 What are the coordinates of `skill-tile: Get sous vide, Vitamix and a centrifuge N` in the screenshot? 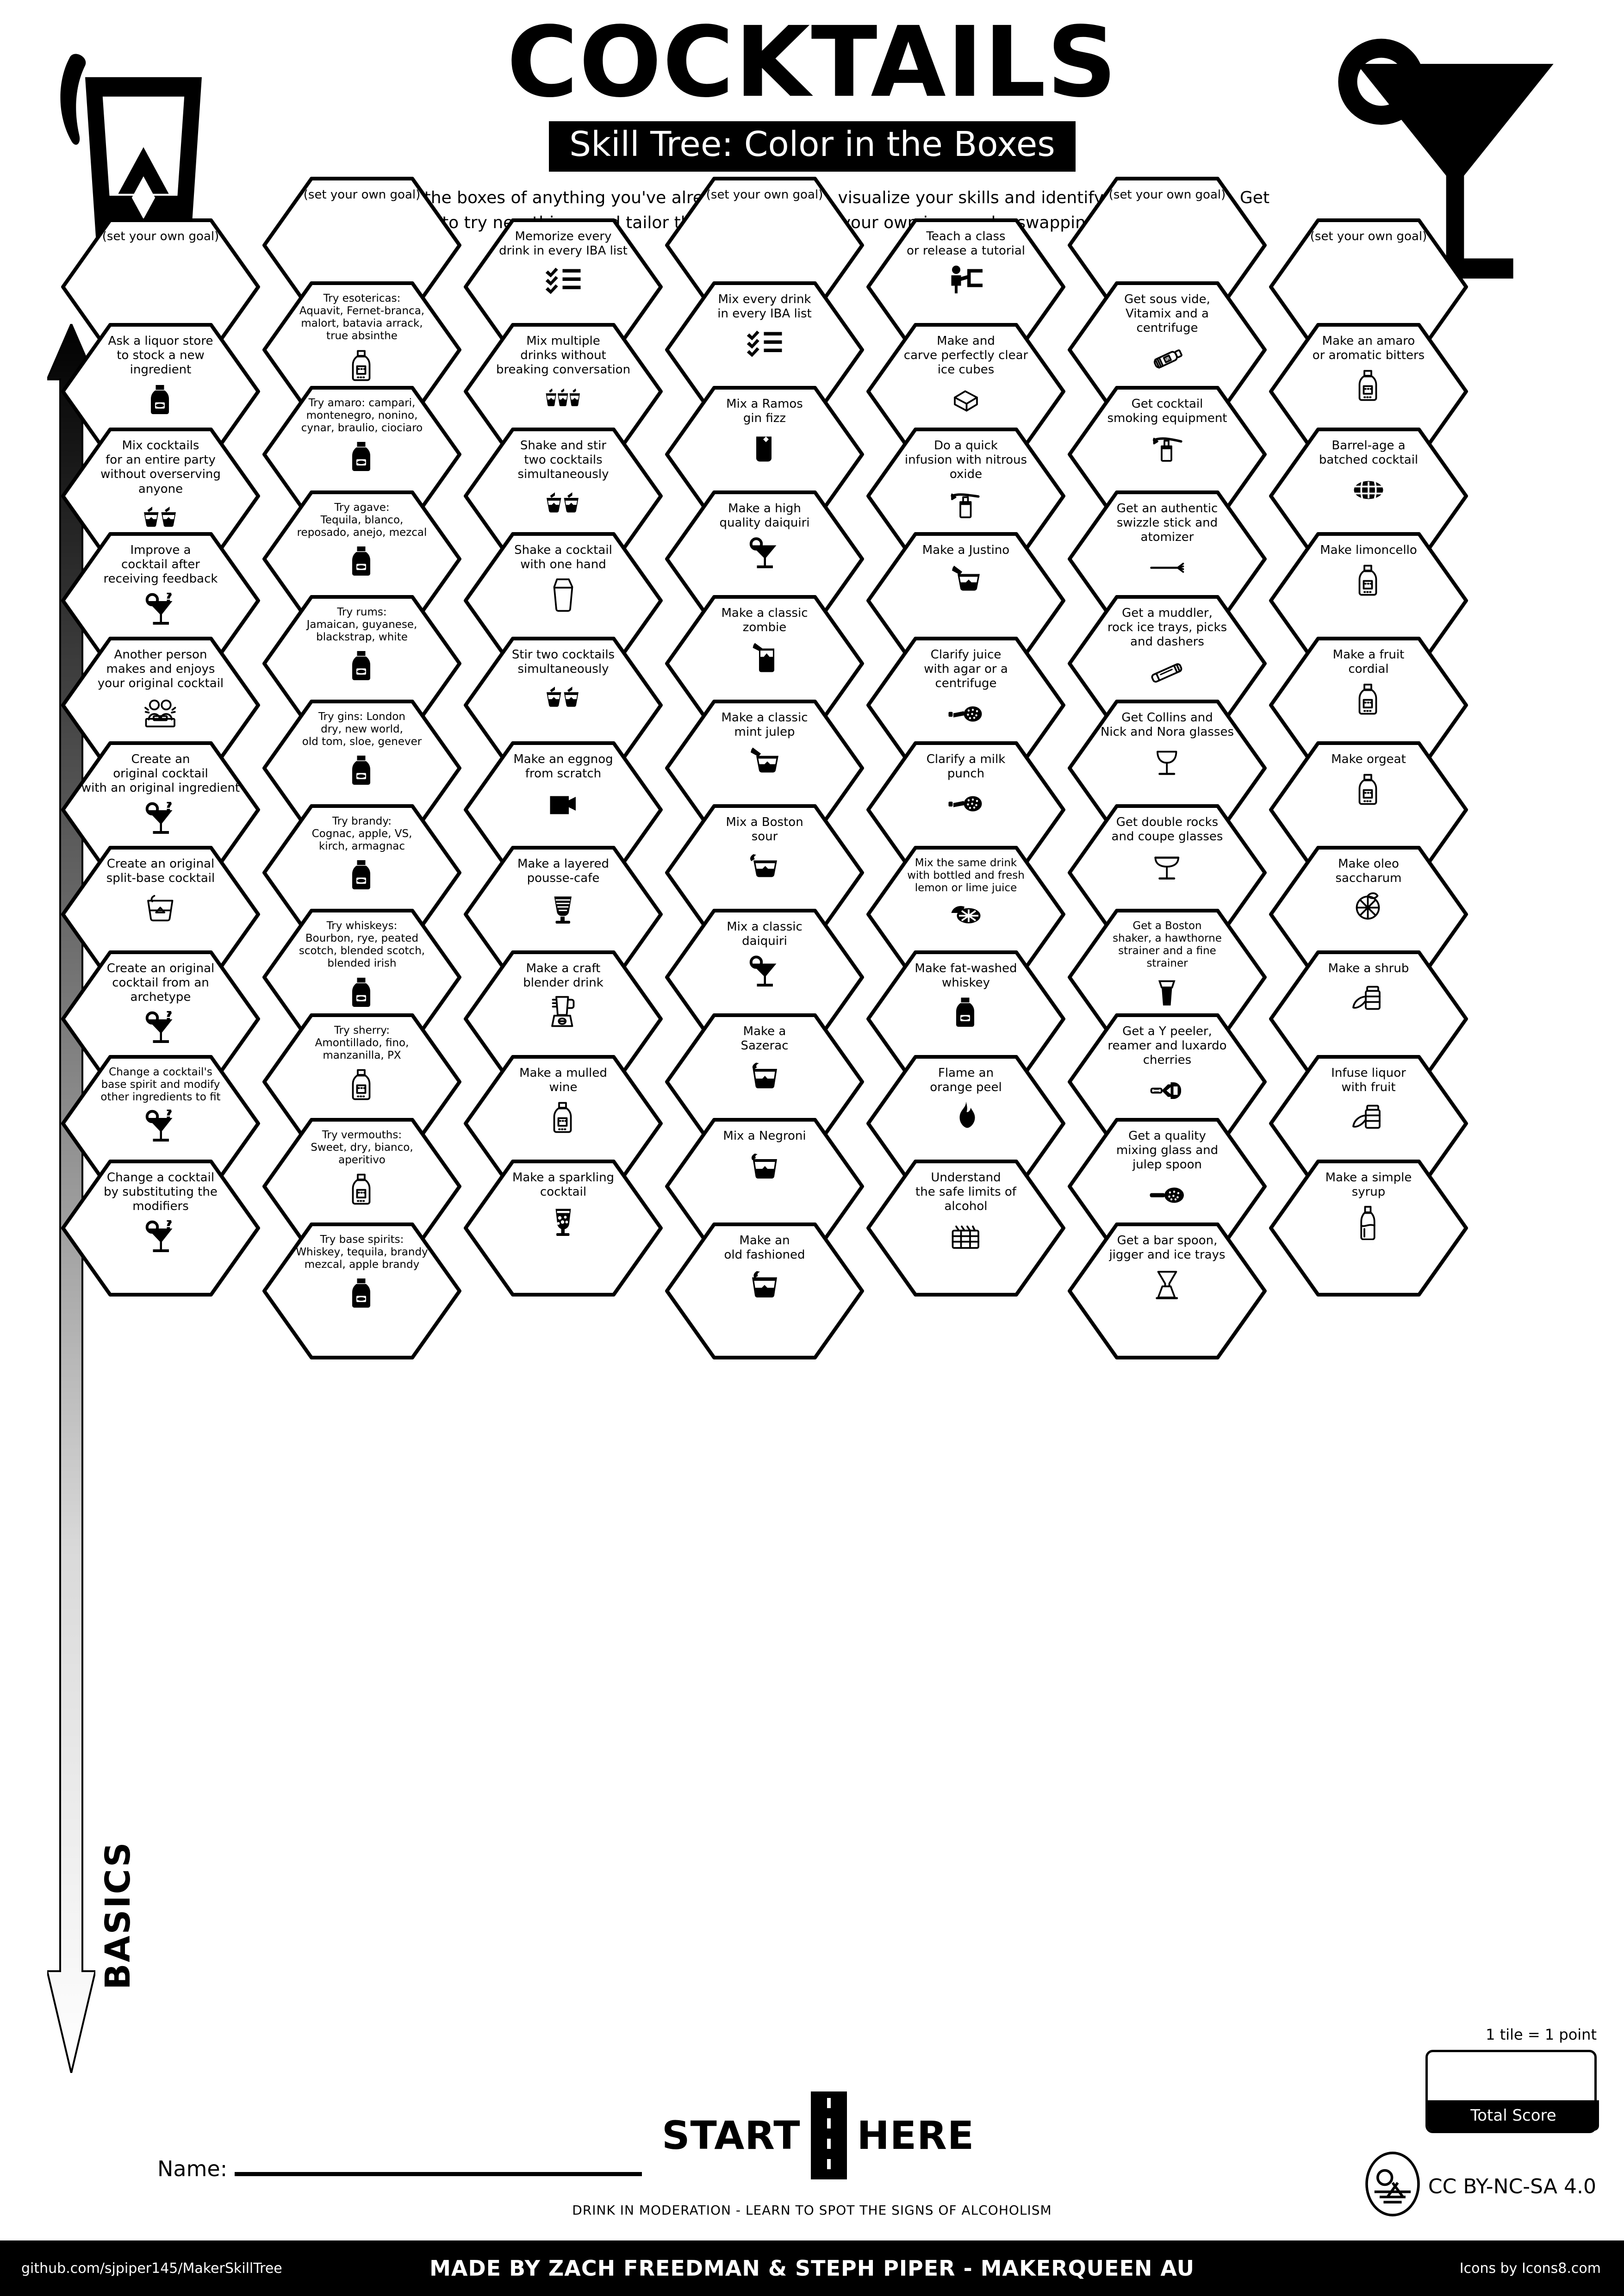 It's located at (1167, 350).